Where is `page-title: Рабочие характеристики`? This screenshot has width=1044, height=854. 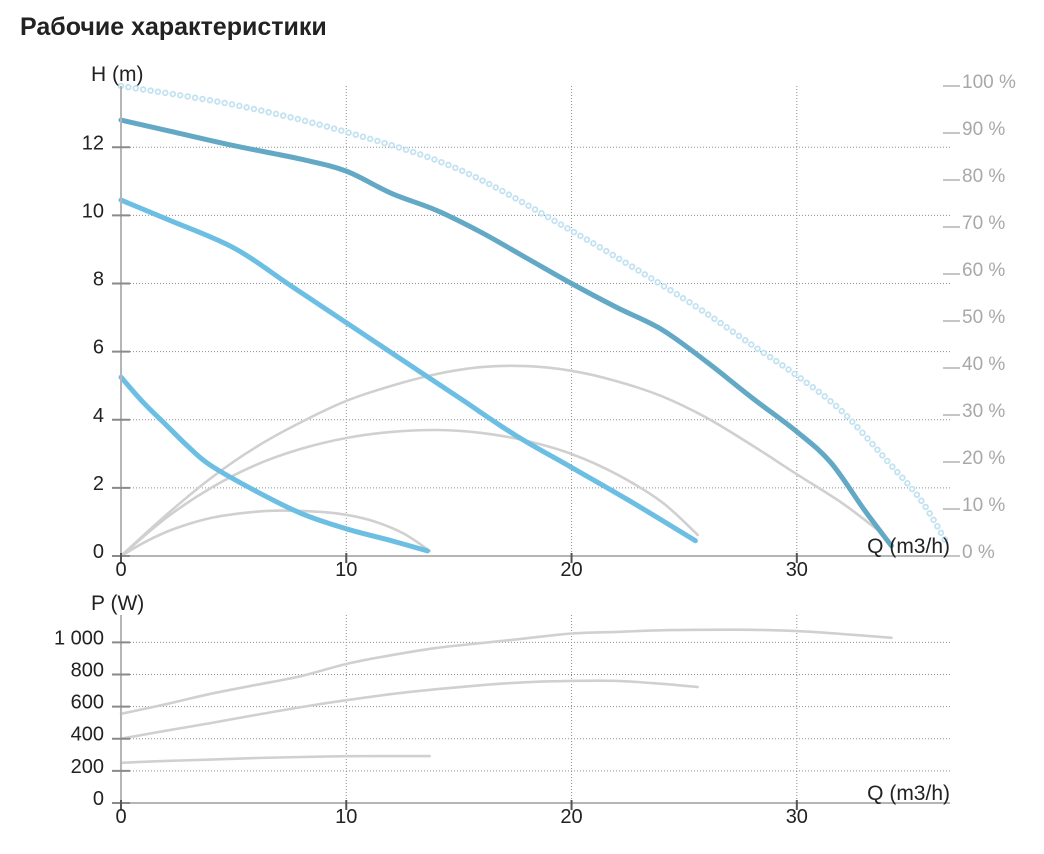
page-title: Рабочие характеристики is located at coordinates (173, 27).